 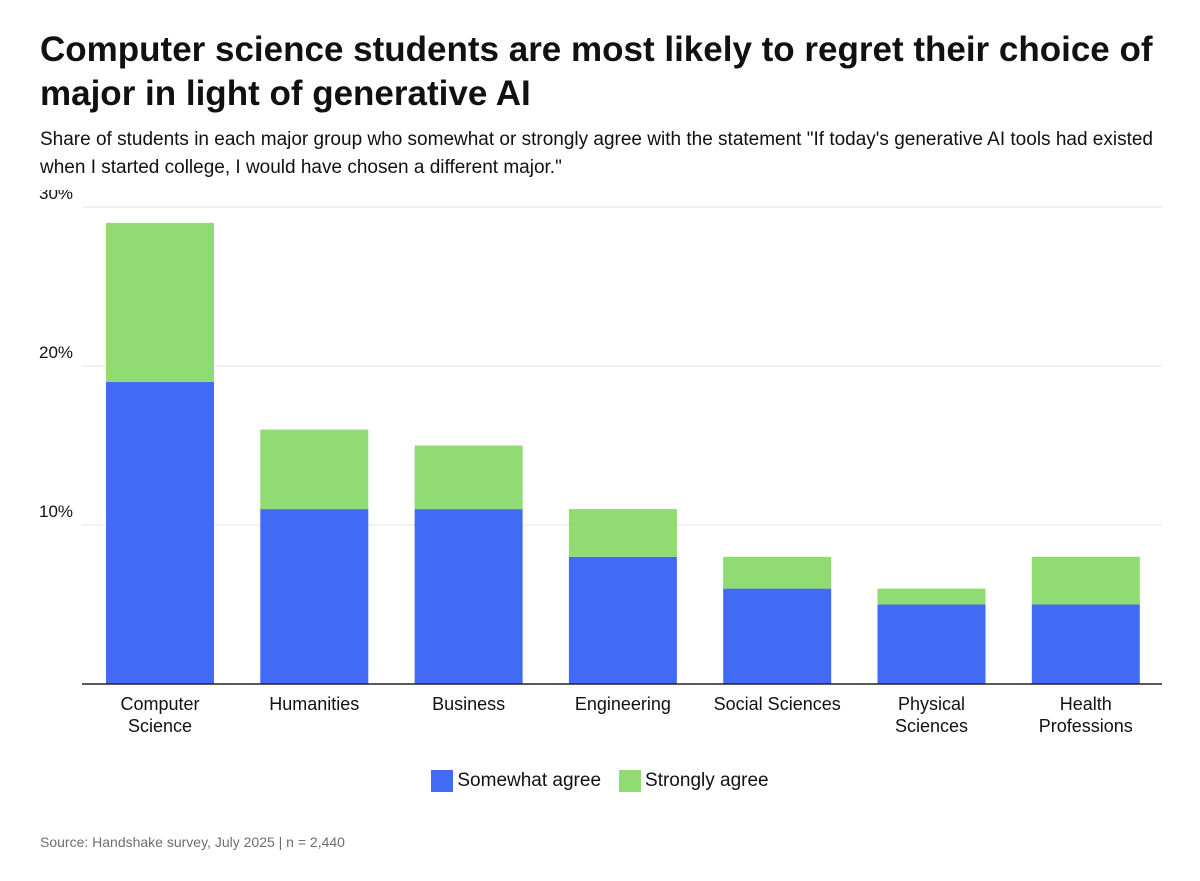 I want to click on y-tick-label: 30%, so click(x=56, y=196).